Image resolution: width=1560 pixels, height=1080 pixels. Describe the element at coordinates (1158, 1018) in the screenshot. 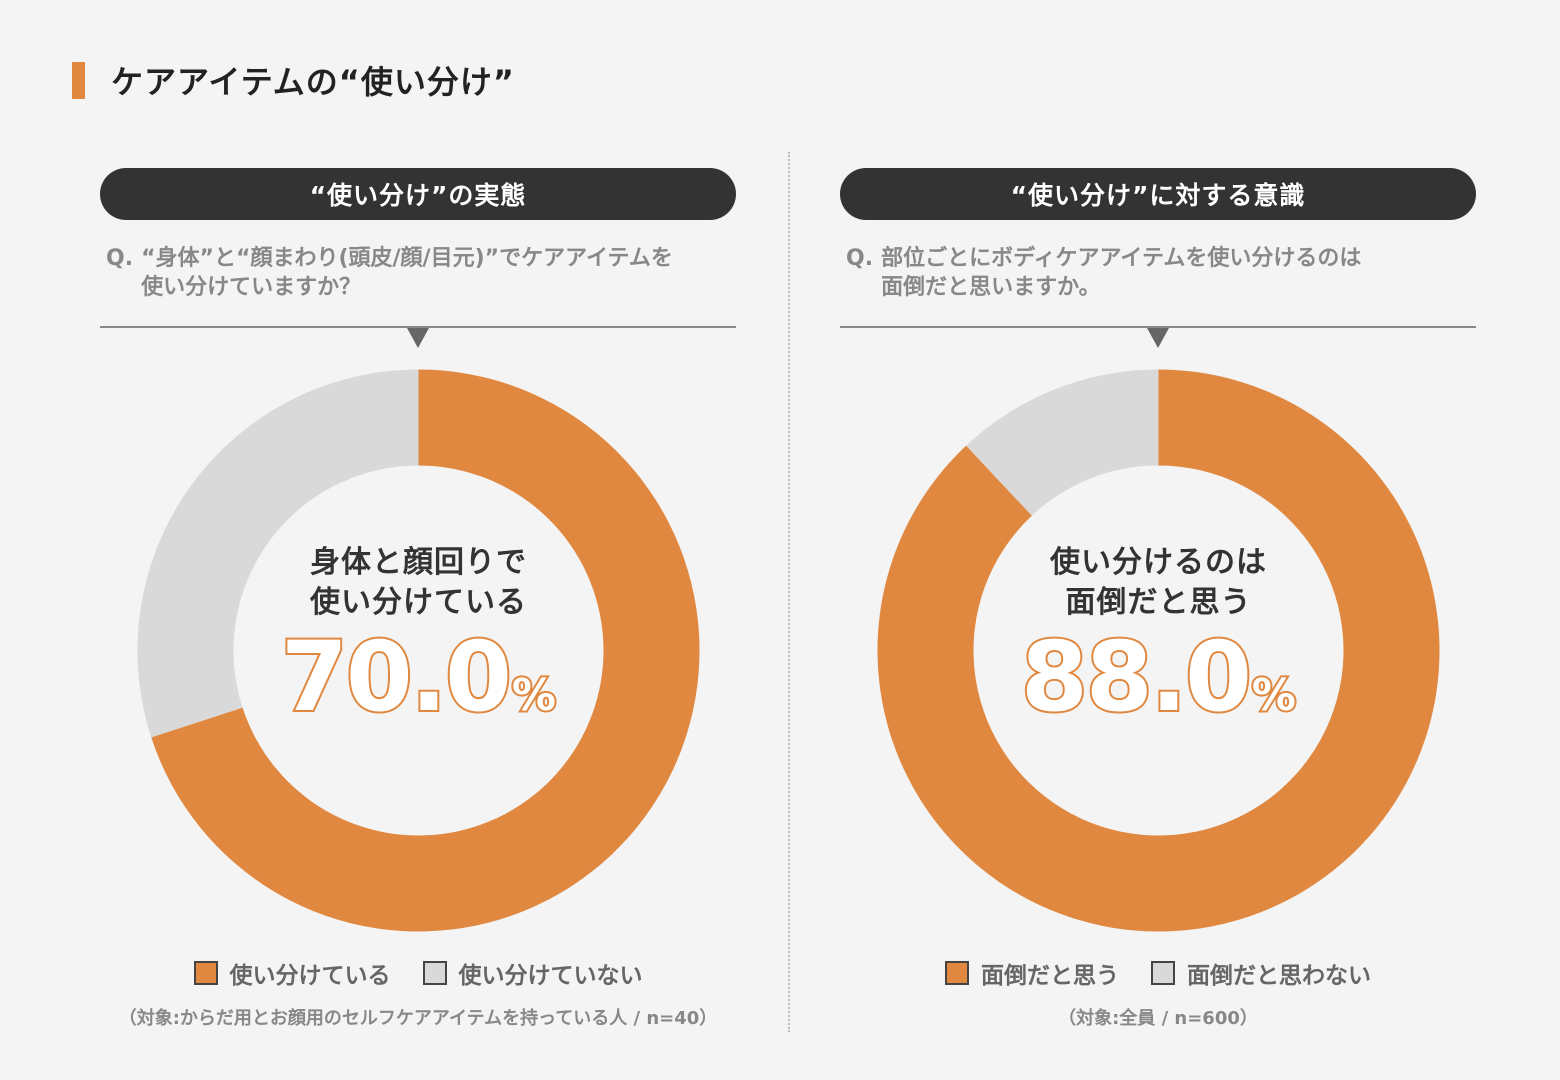

I see `sample-note: （対象:全員 / n=600）` at that location.